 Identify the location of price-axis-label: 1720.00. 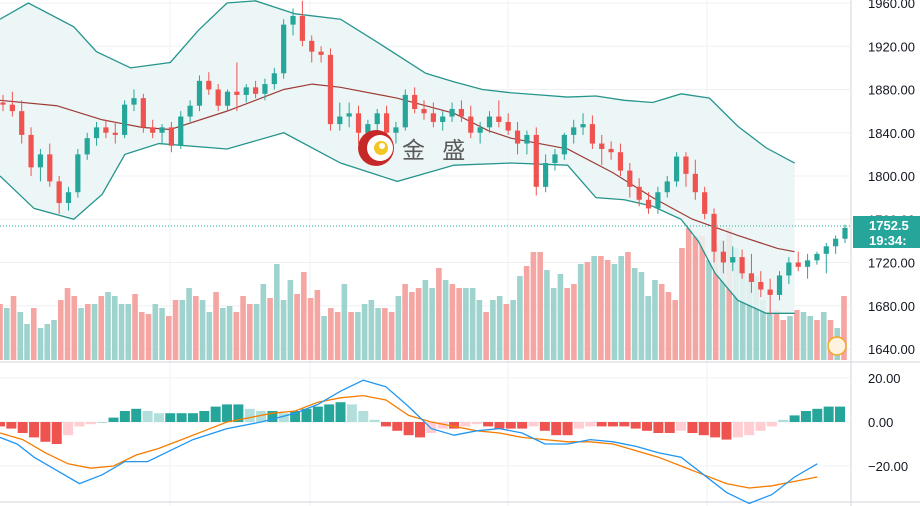
(891, 263).